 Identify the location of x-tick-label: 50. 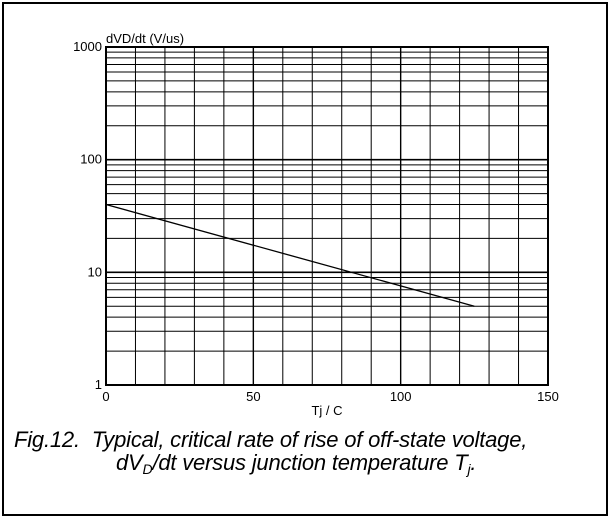
(253, 396).